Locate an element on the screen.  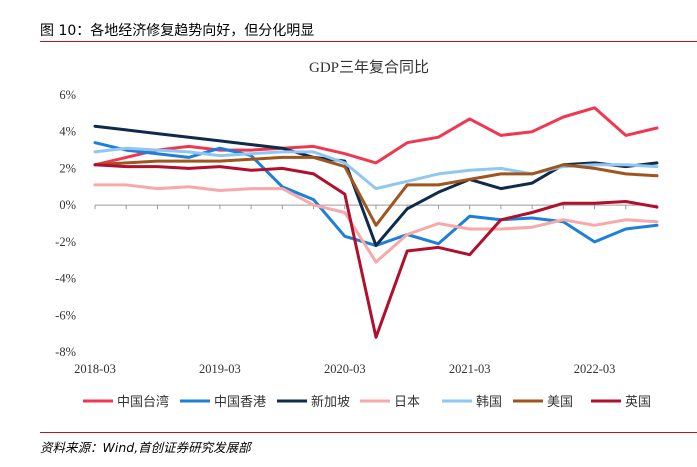
y-tick-label: -8% is located at coordinates (65, 352).